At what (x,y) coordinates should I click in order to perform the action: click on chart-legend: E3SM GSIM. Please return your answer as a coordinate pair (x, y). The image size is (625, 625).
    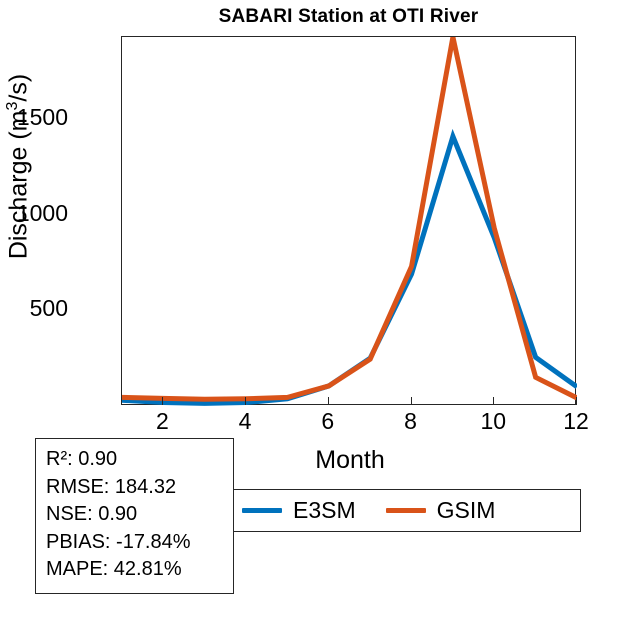
    Looking at the image, I should click on (407, 510).